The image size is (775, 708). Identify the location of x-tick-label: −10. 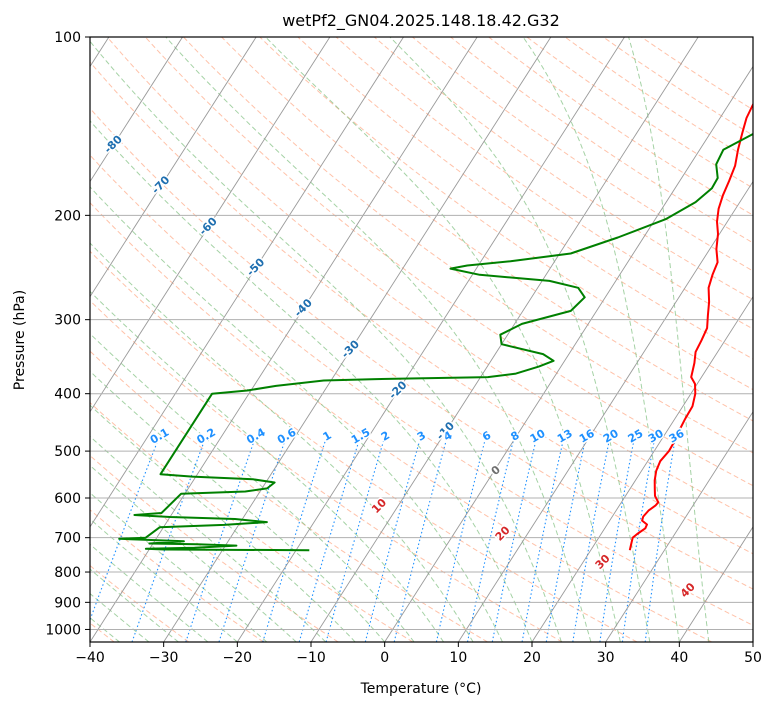
(311, 658).